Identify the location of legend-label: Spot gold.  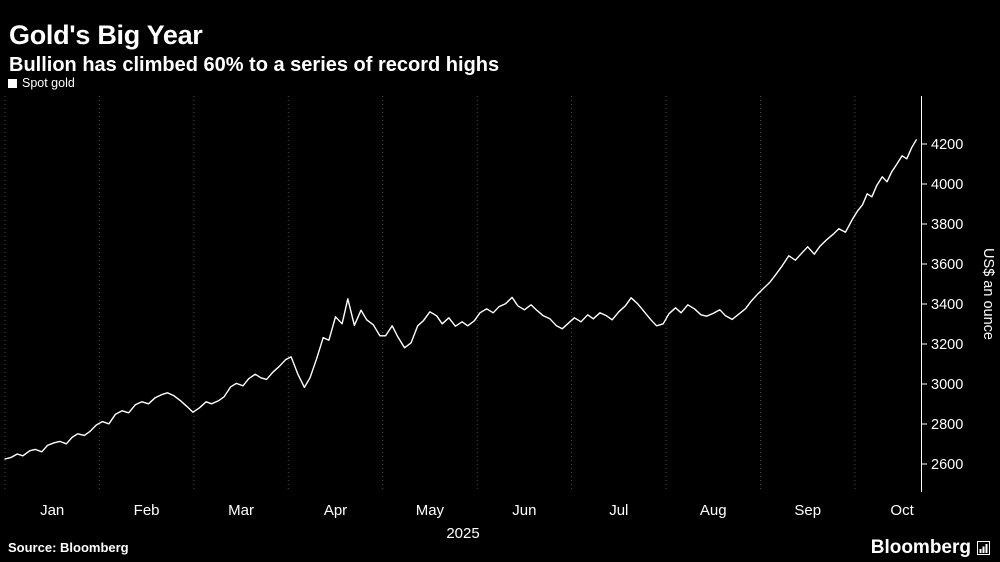
(48, 83).